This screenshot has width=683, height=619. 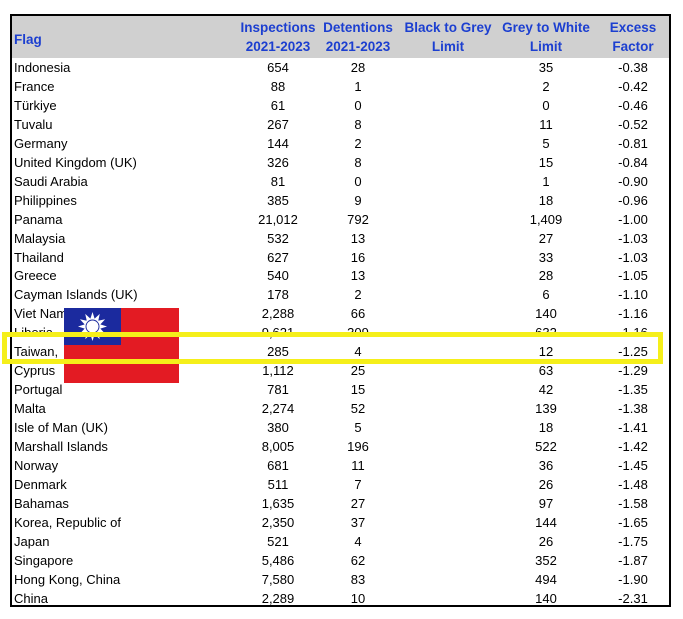 I want to click on cell-excess-factor: -1.38, so click(x=633, y=409).